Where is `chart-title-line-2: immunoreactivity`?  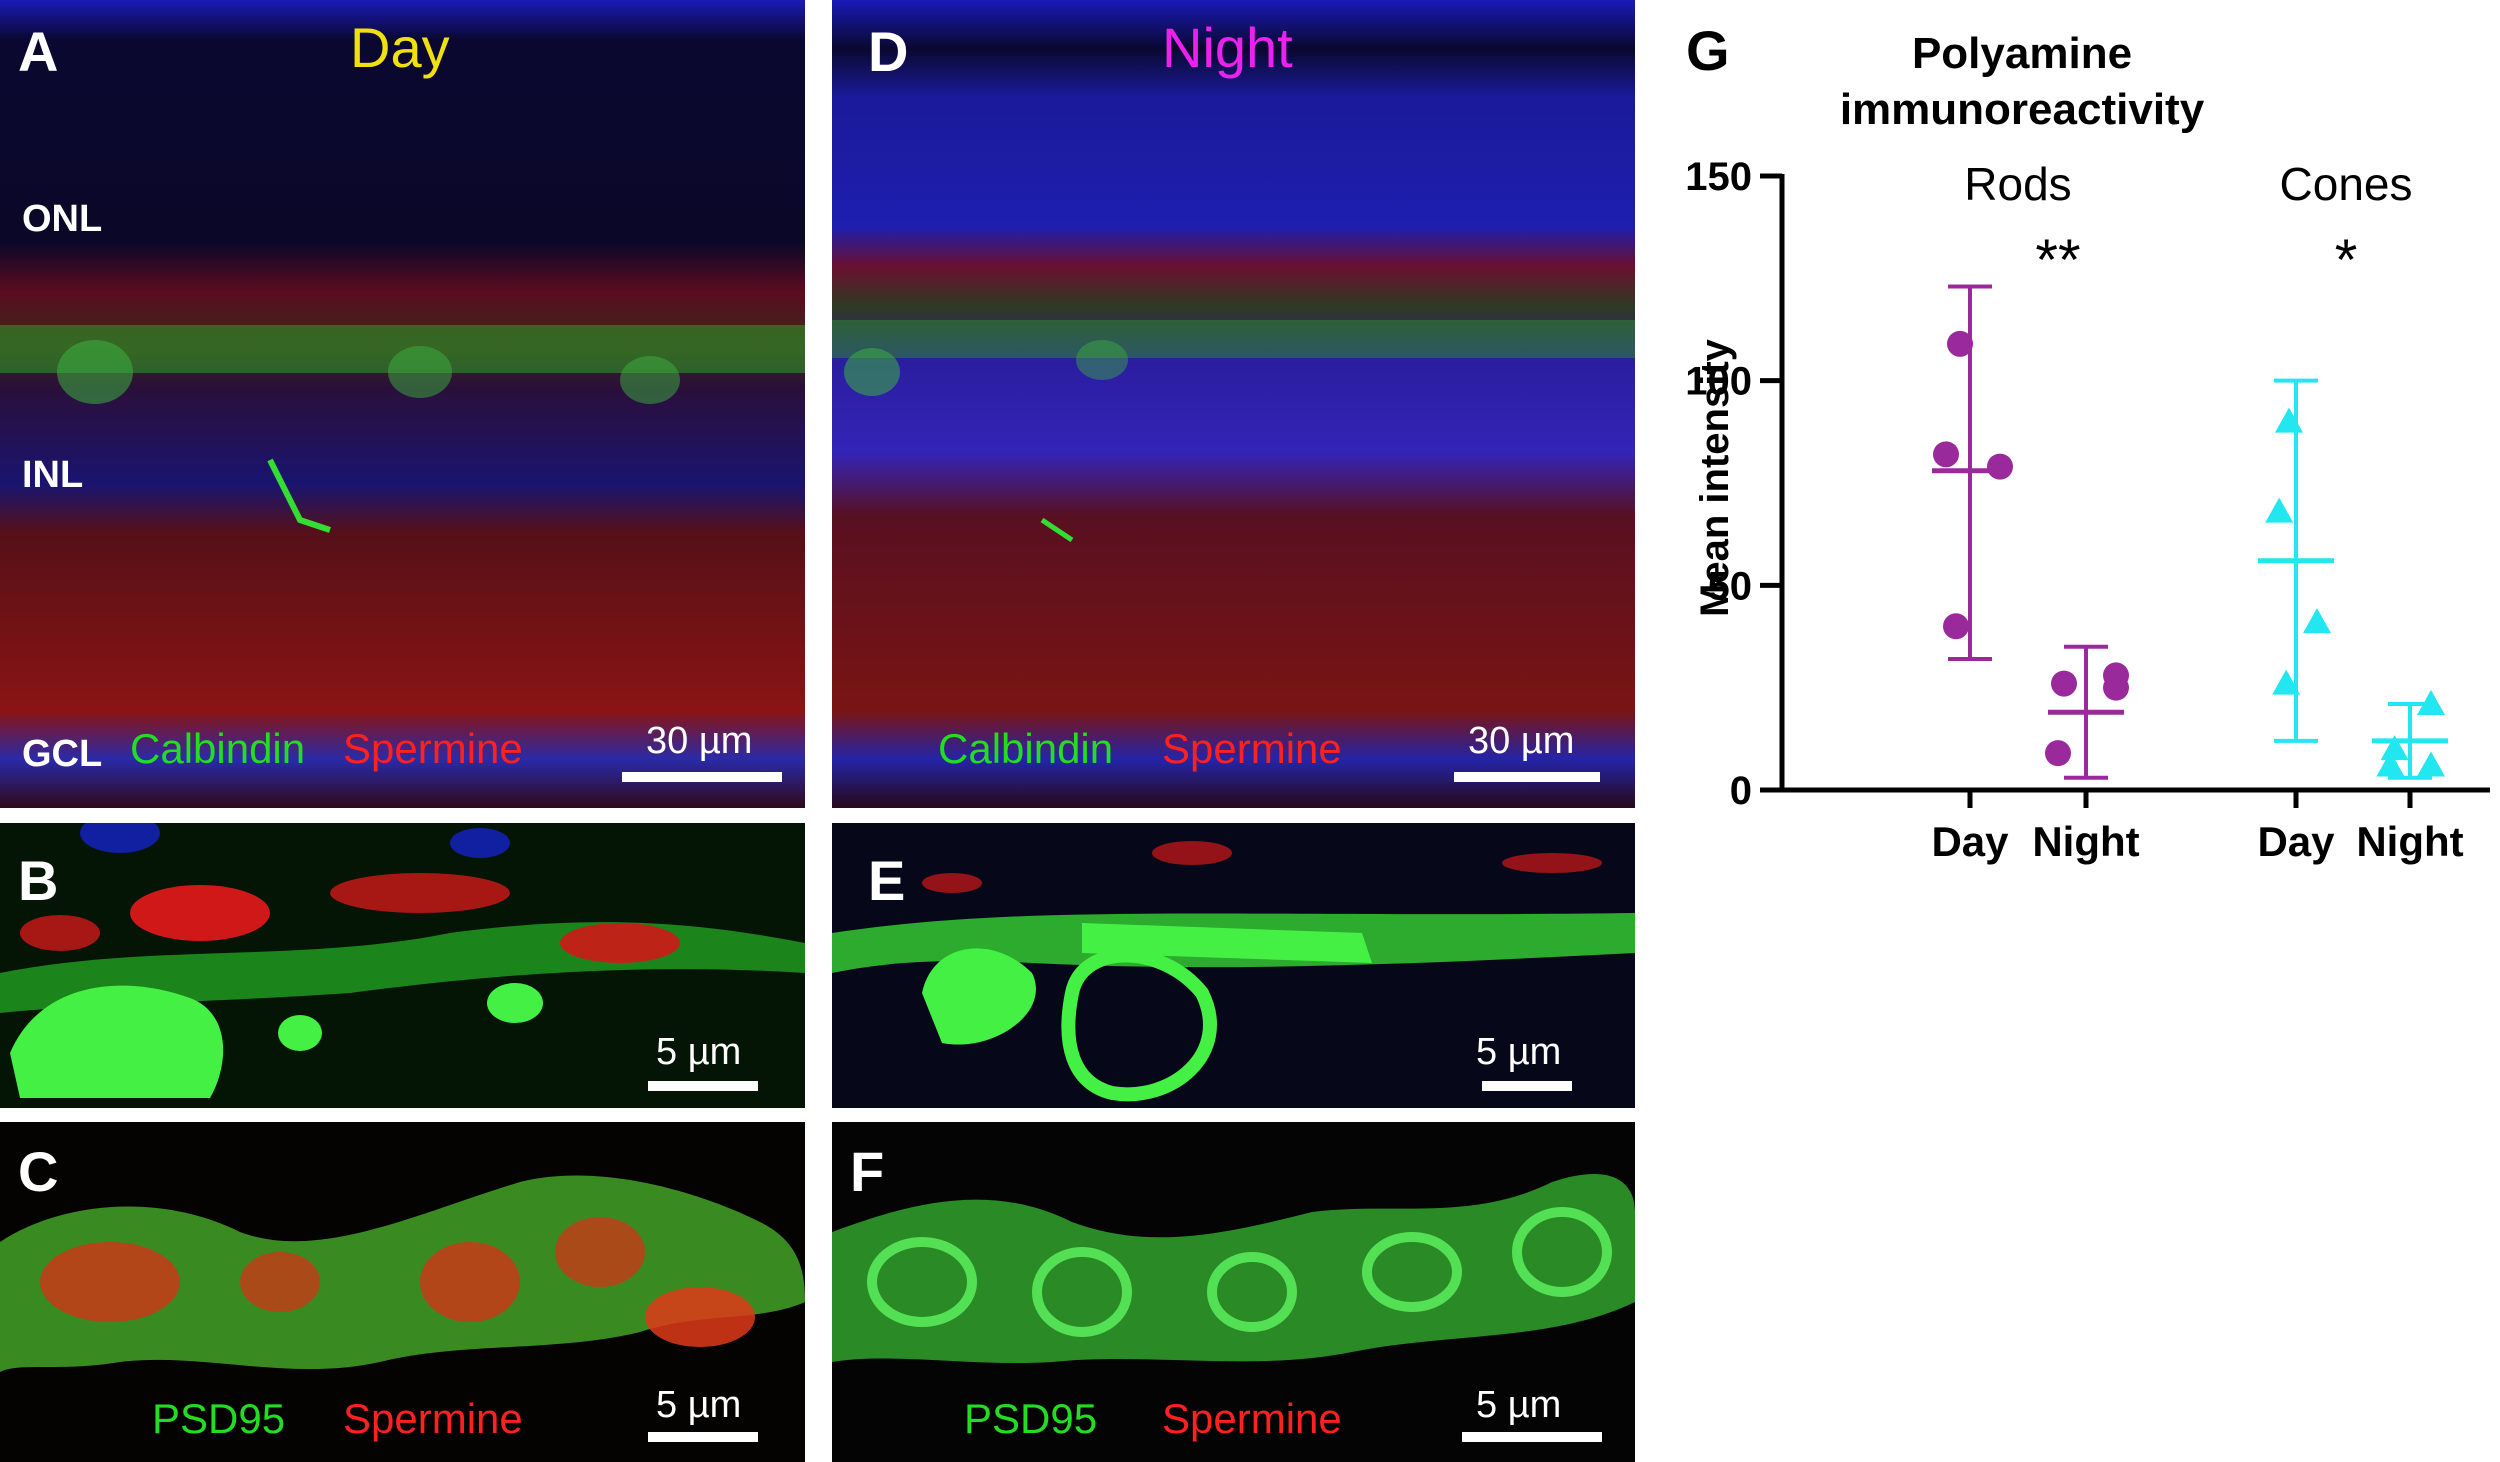
chart-title-line-2: immunoreactivity is located at coordinates (2022, 109).